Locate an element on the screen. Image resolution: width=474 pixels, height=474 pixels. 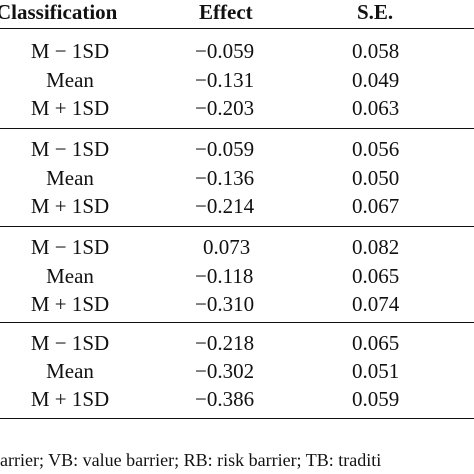
table-row: M + 1SD −0.214 0.067 is located at coordinates (237, 207).